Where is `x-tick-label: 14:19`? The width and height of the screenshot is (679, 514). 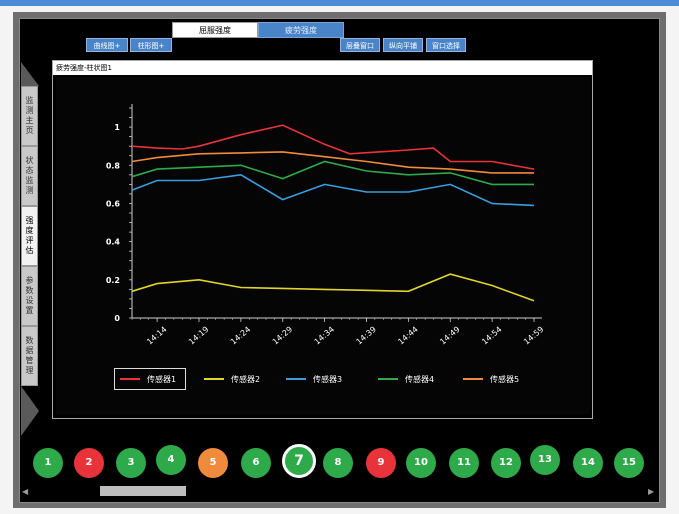
x-tick-label: 14:19 is located at coordinates (198, 336).